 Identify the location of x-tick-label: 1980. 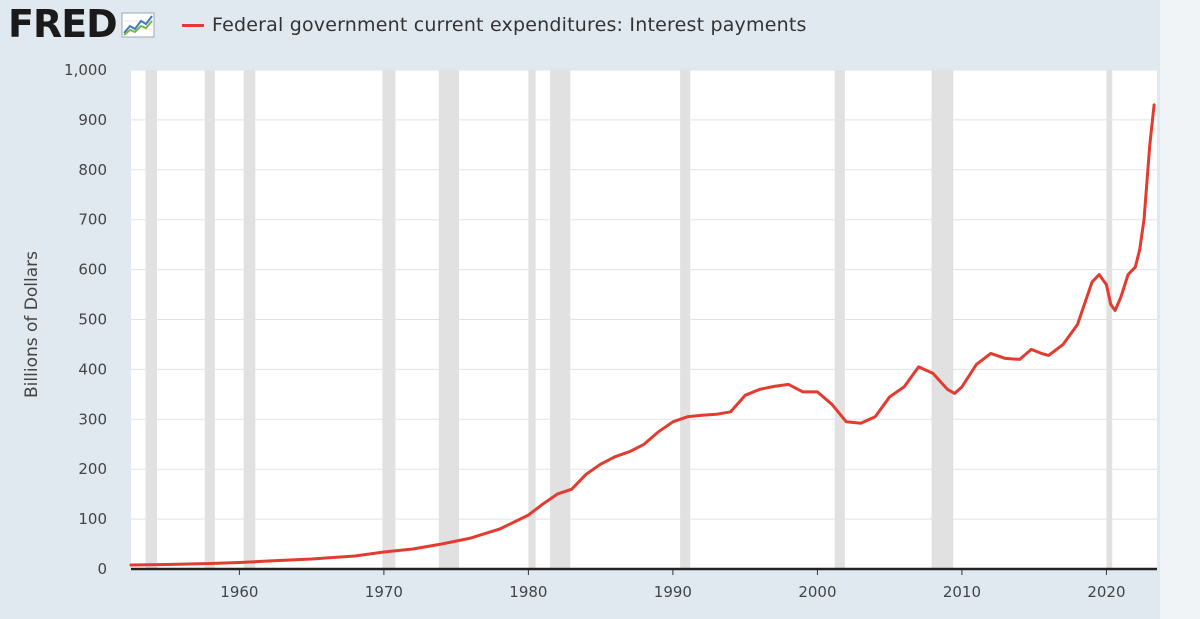
(528, 592).